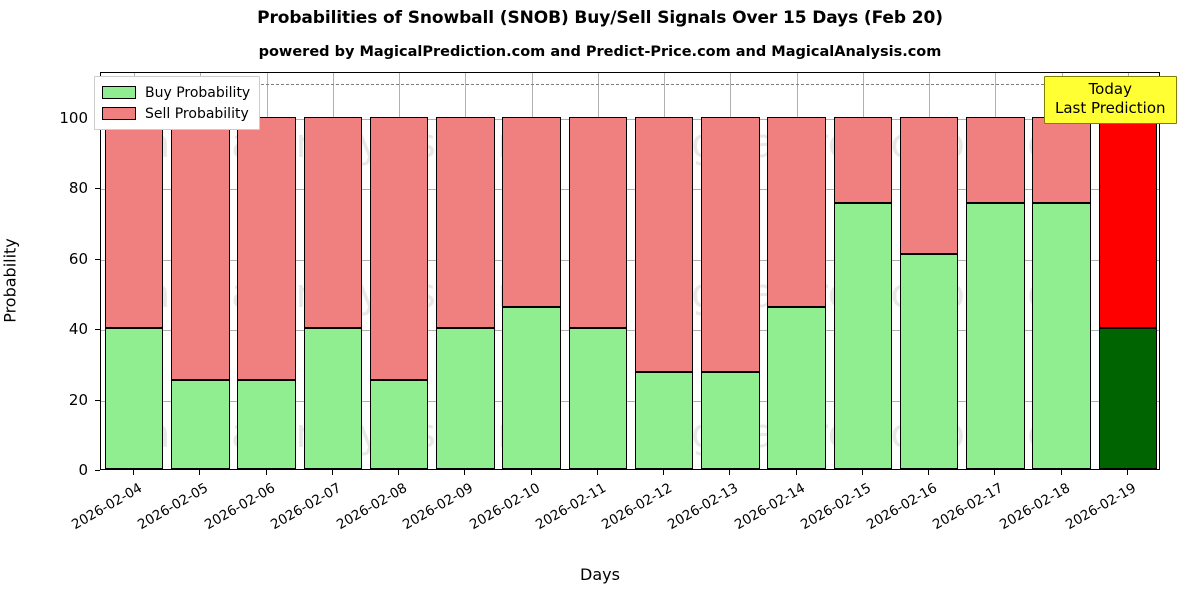 The width and height of the screenshot is (1200, 600). Describe the element at coordinates (78, 188) in the screenshot. I see `y-tick-label: 80` at that location.